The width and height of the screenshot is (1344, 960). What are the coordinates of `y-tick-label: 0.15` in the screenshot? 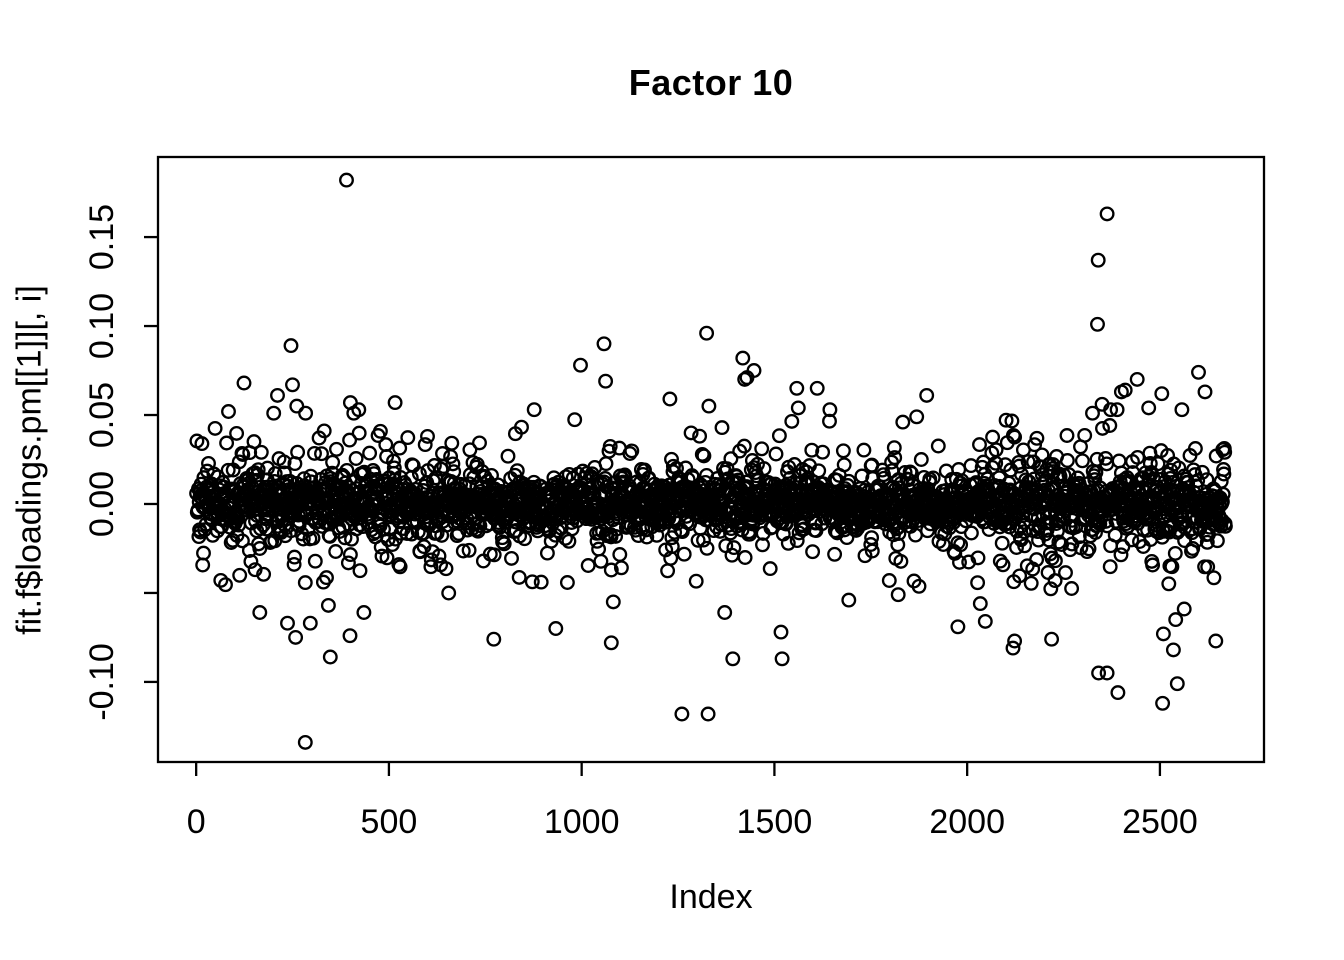 It's located at (102, 237).